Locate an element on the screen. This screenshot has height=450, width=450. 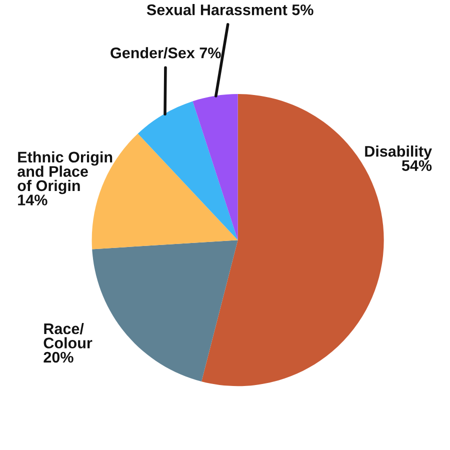
data-label: 20% is located at coordinates (59, 357).